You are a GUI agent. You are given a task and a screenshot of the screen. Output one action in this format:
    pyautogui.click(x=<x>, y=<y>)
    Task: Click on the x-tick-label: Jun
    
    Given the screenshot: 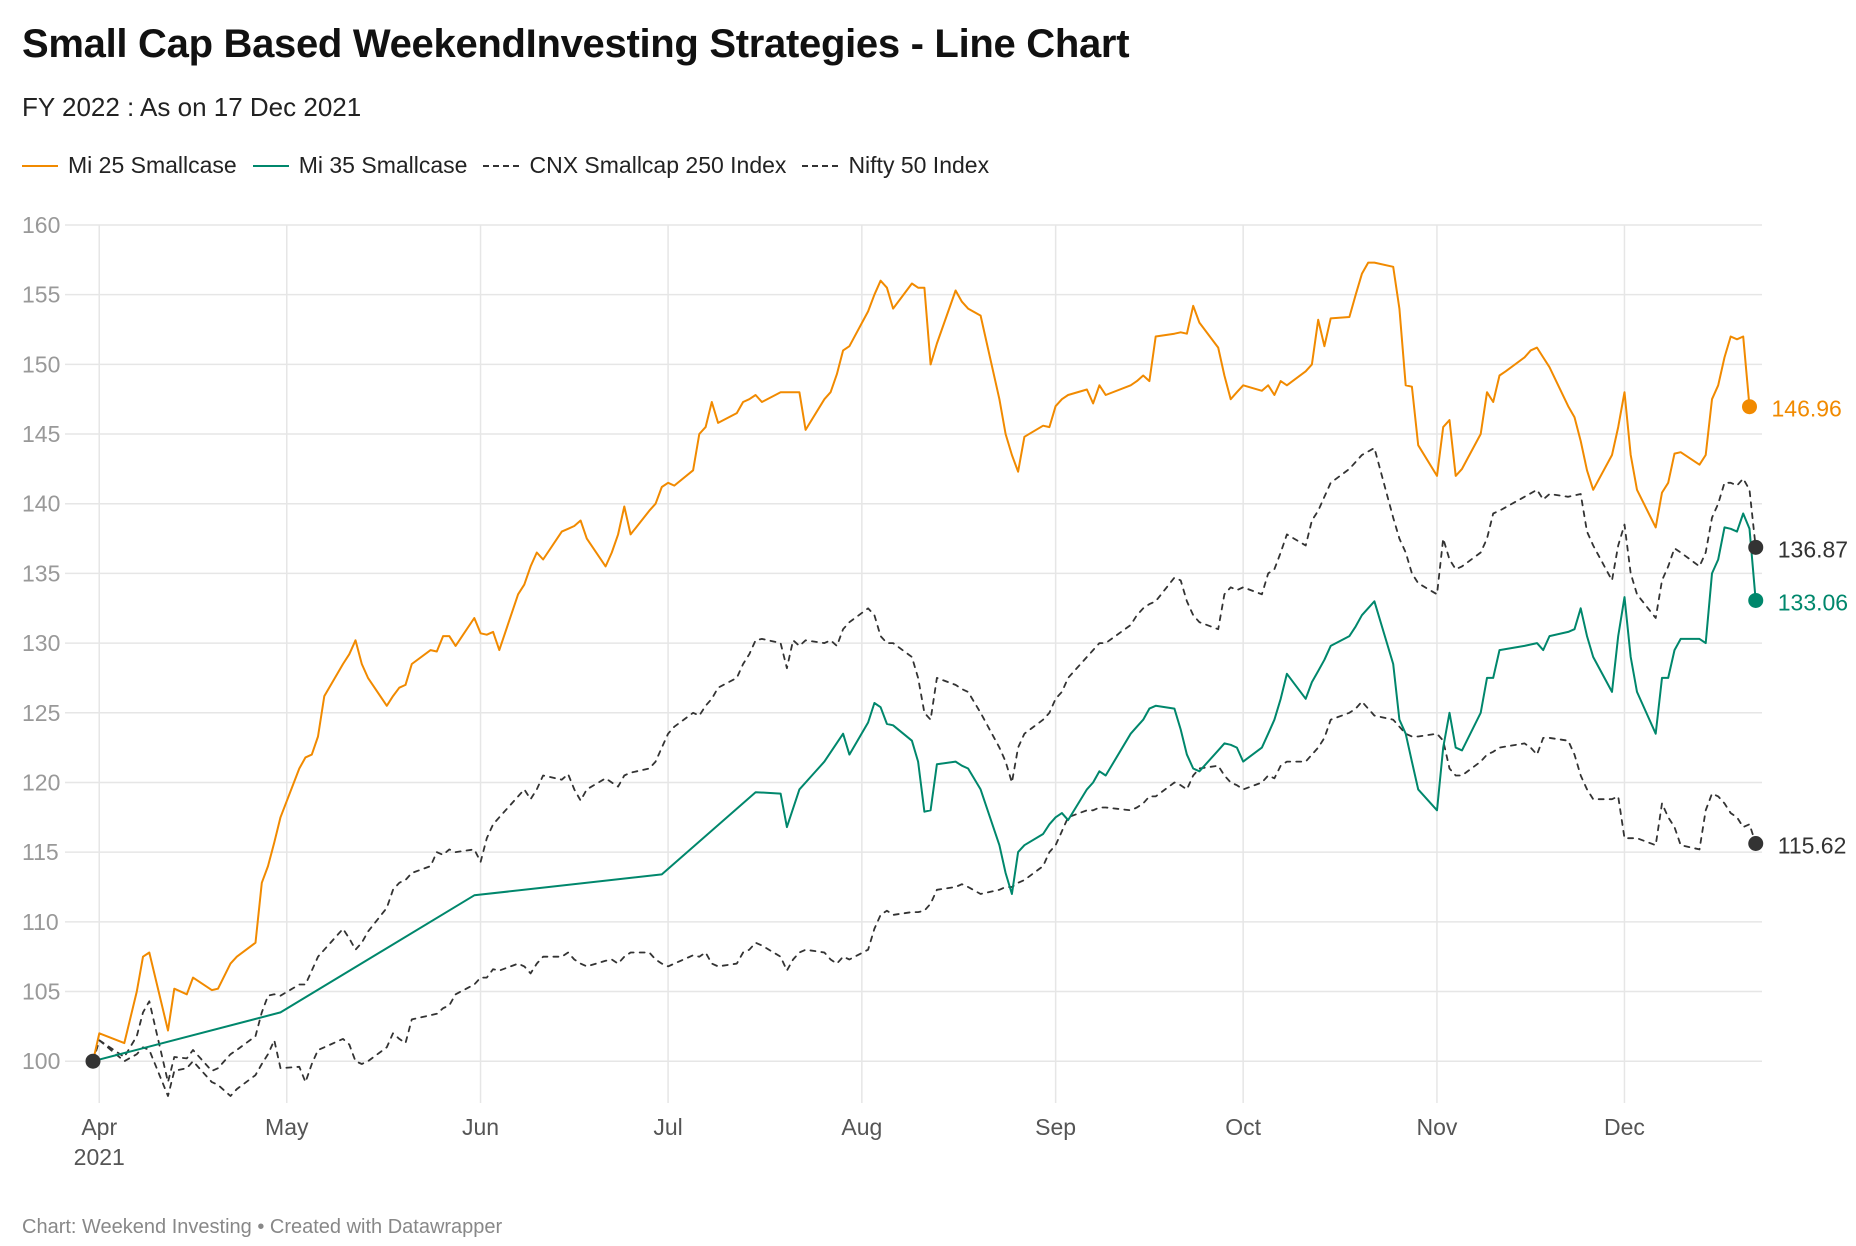 What is the action you would take?
    pyautogui.click(x=480, y=1127)
    